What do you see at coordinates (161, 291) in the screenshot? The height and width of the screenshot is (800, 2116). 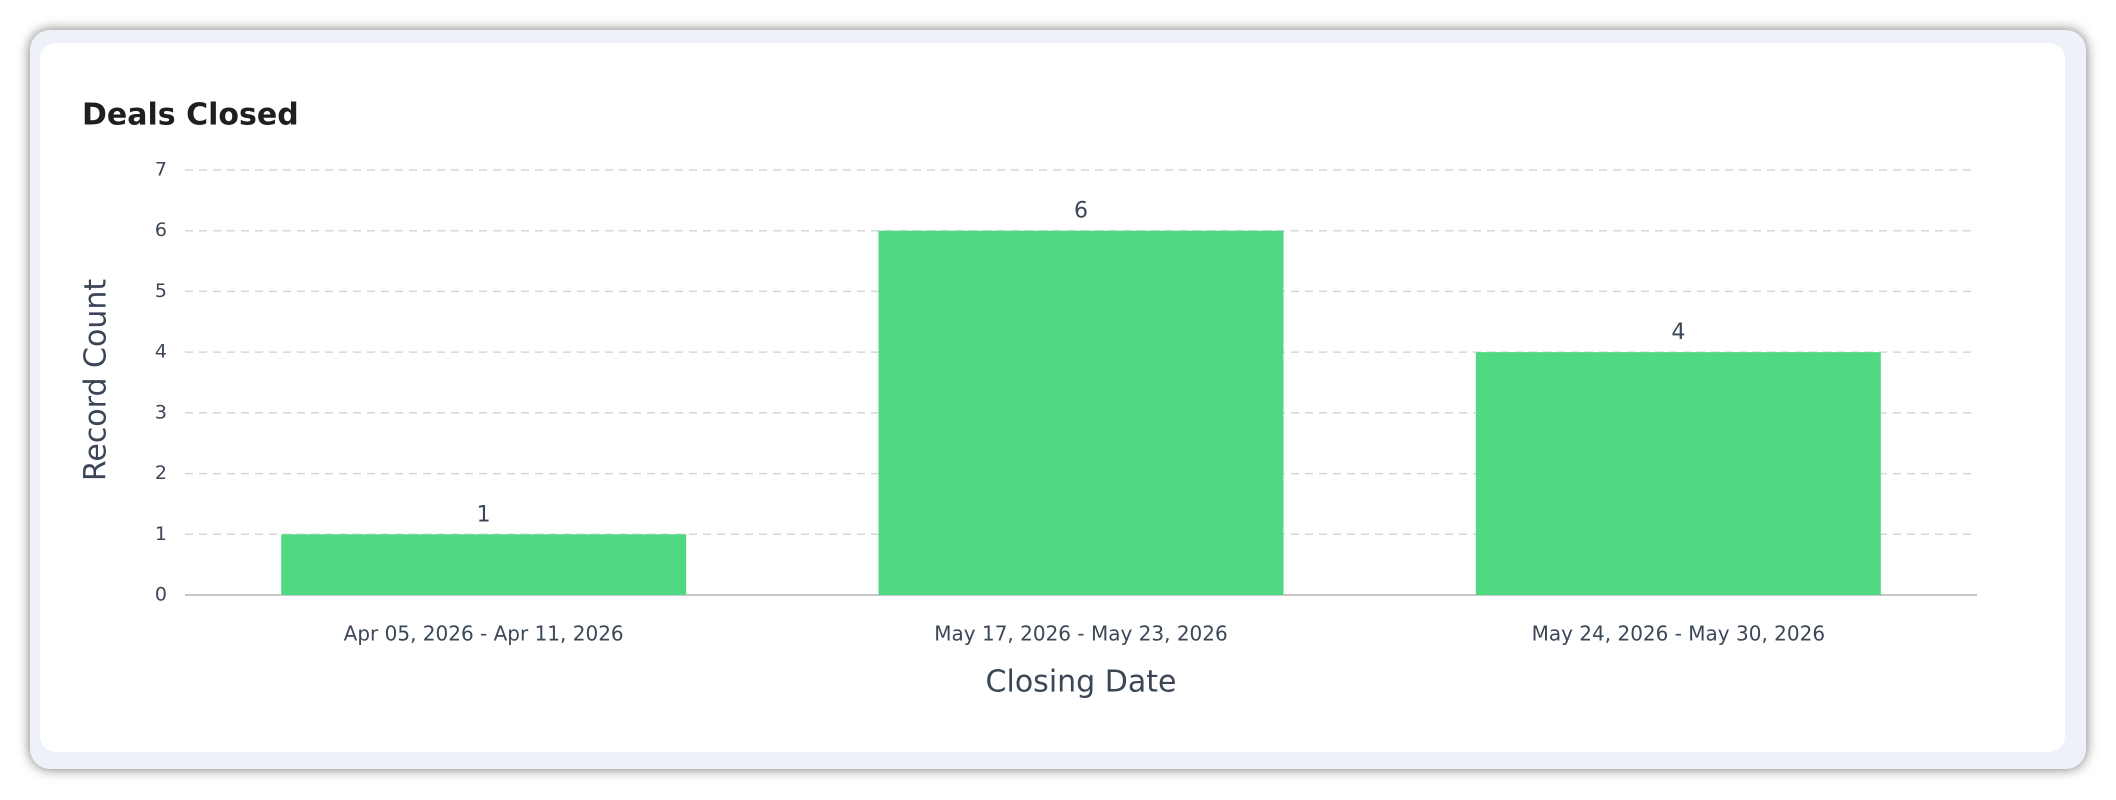 I see `y-tick-label: 5` at bounding box center [161, 291].